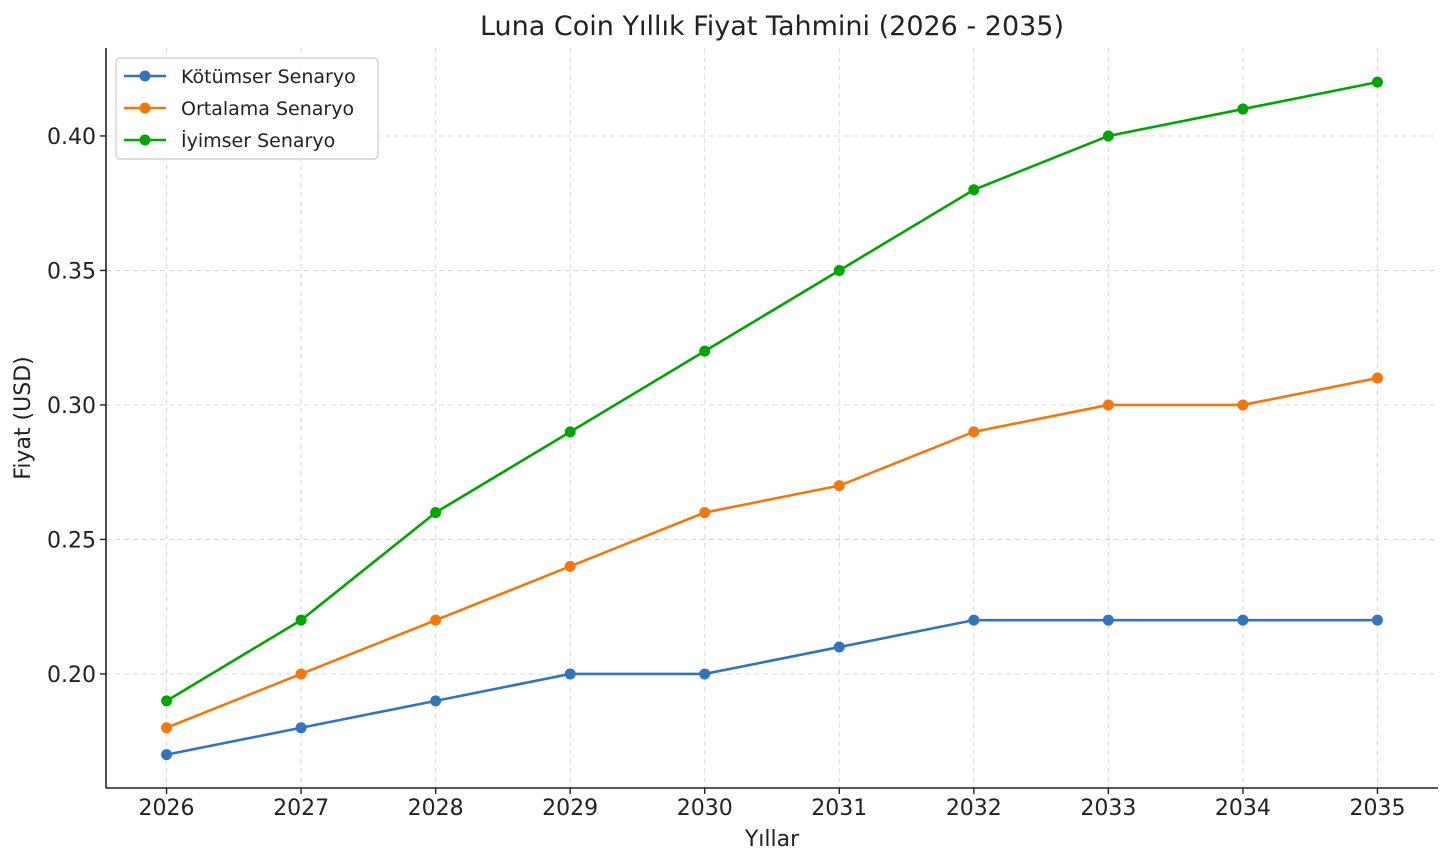 Image resolution: width=1446 pixels, height=863 pixels. What do you see at coordinates (974, 808) in the screenshot?
I see `x-tick-label: 2032` at bounding box center [974, 808].